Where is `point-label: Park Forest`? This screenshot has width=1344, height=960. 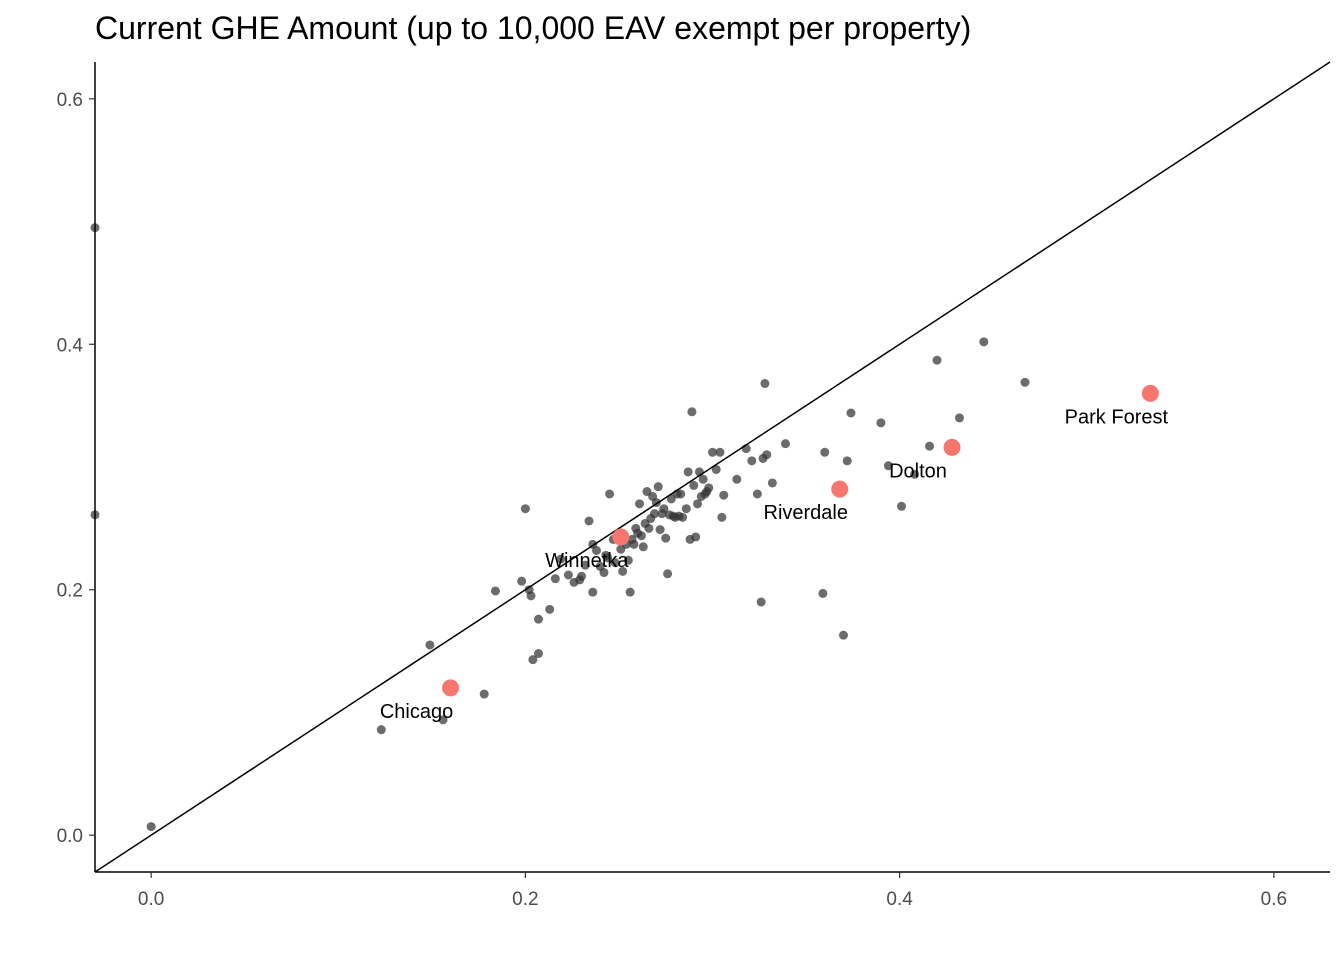
point-label: Park Forest is located at coordinates (1117, 417).